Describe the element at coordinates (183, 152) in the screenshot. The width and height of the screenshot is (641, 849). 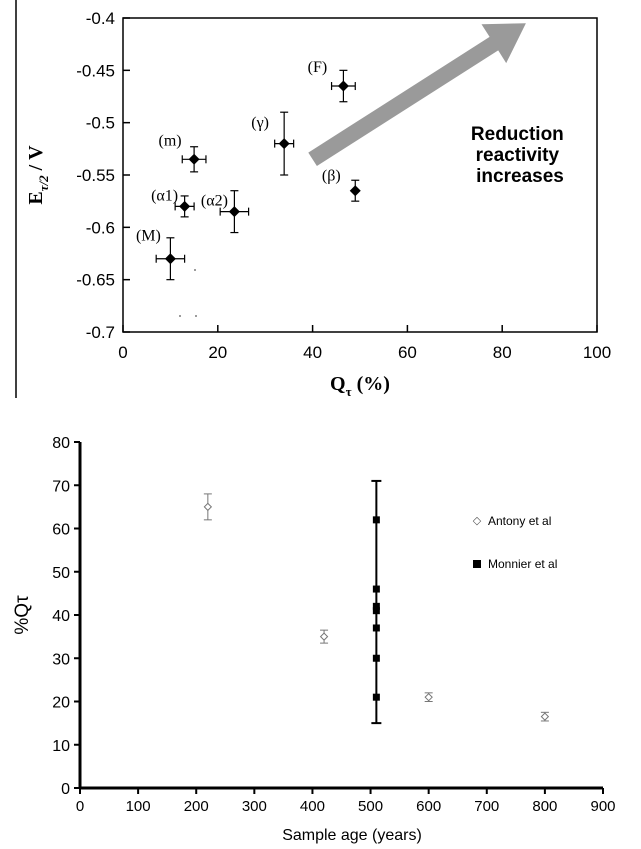
I see `data-point: (m)` at that location.